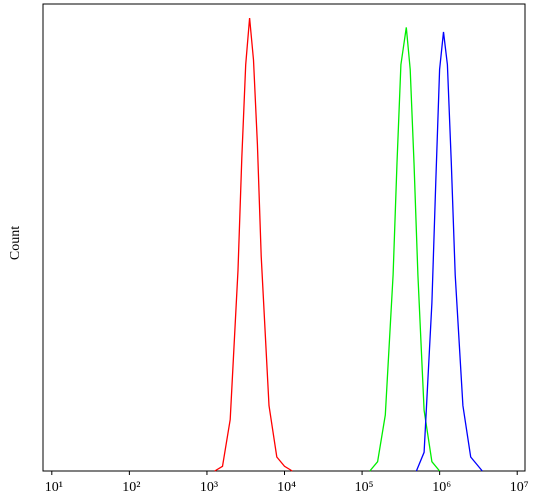 The height and width of the screenshot is (502, 537). Describe the element at coordinates (131, 487) in the screenshot. I see `x-tick-label: 10²` at that location.